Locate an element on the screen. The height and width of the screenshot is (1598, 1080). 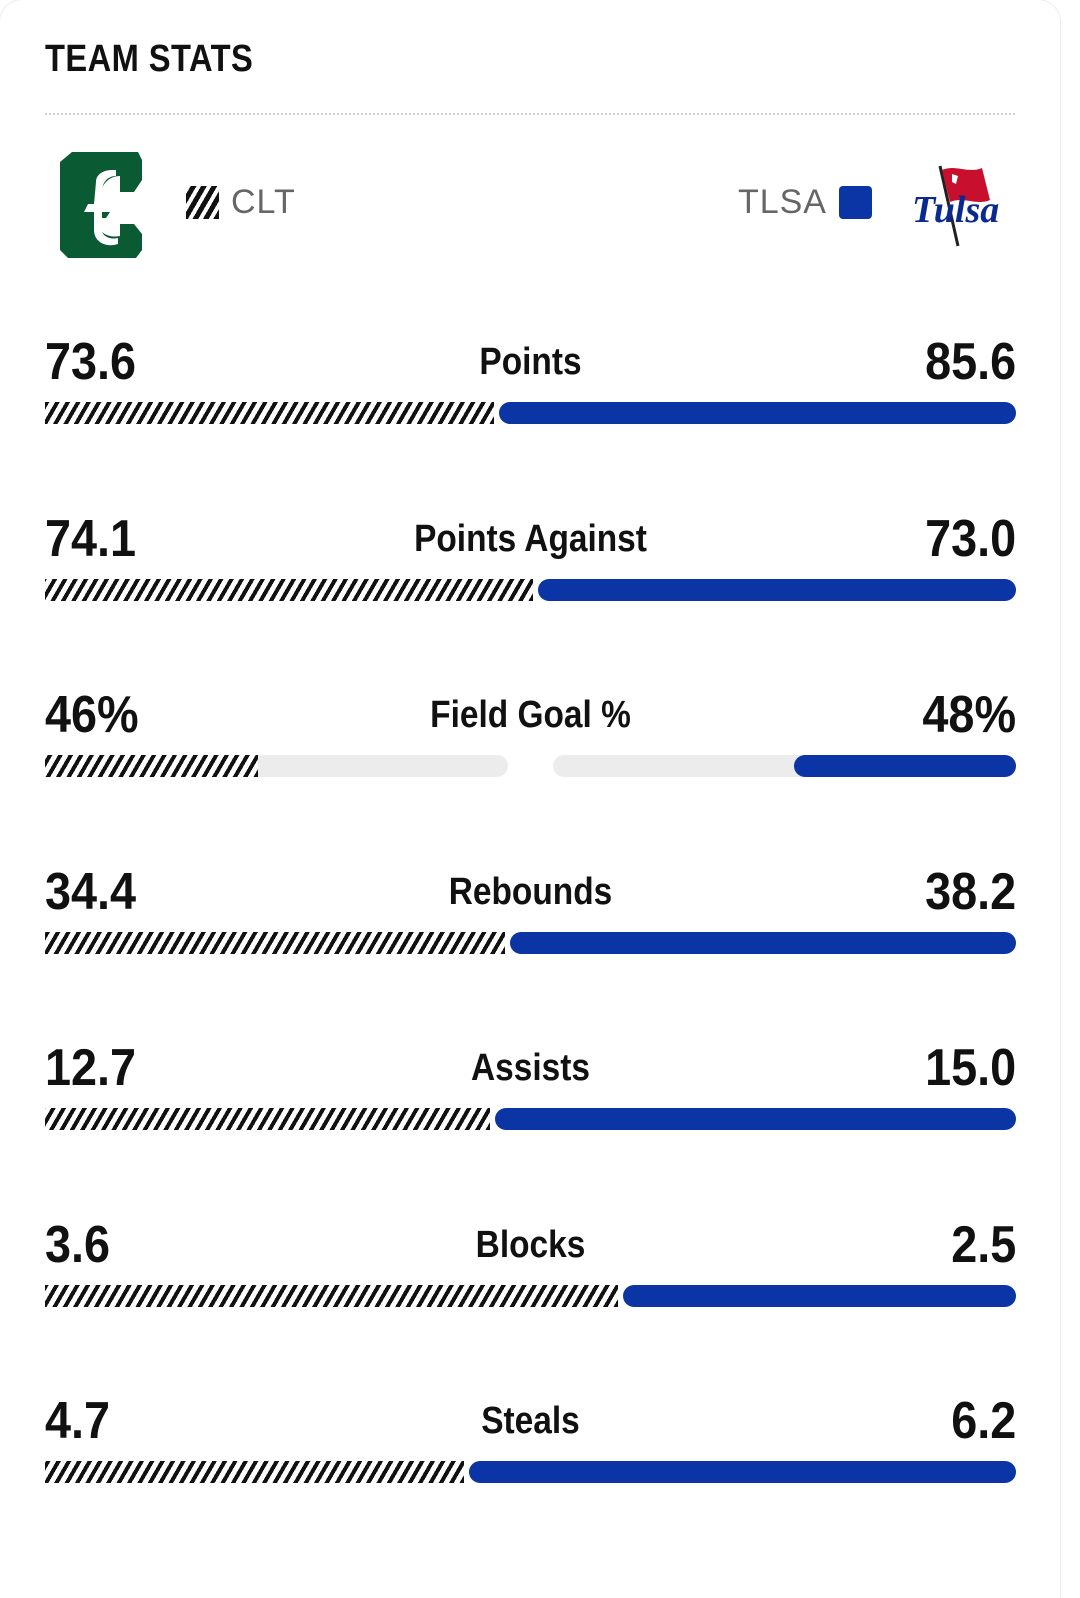
stat-value-left: 34.4 is located at coordinates (91, 891).